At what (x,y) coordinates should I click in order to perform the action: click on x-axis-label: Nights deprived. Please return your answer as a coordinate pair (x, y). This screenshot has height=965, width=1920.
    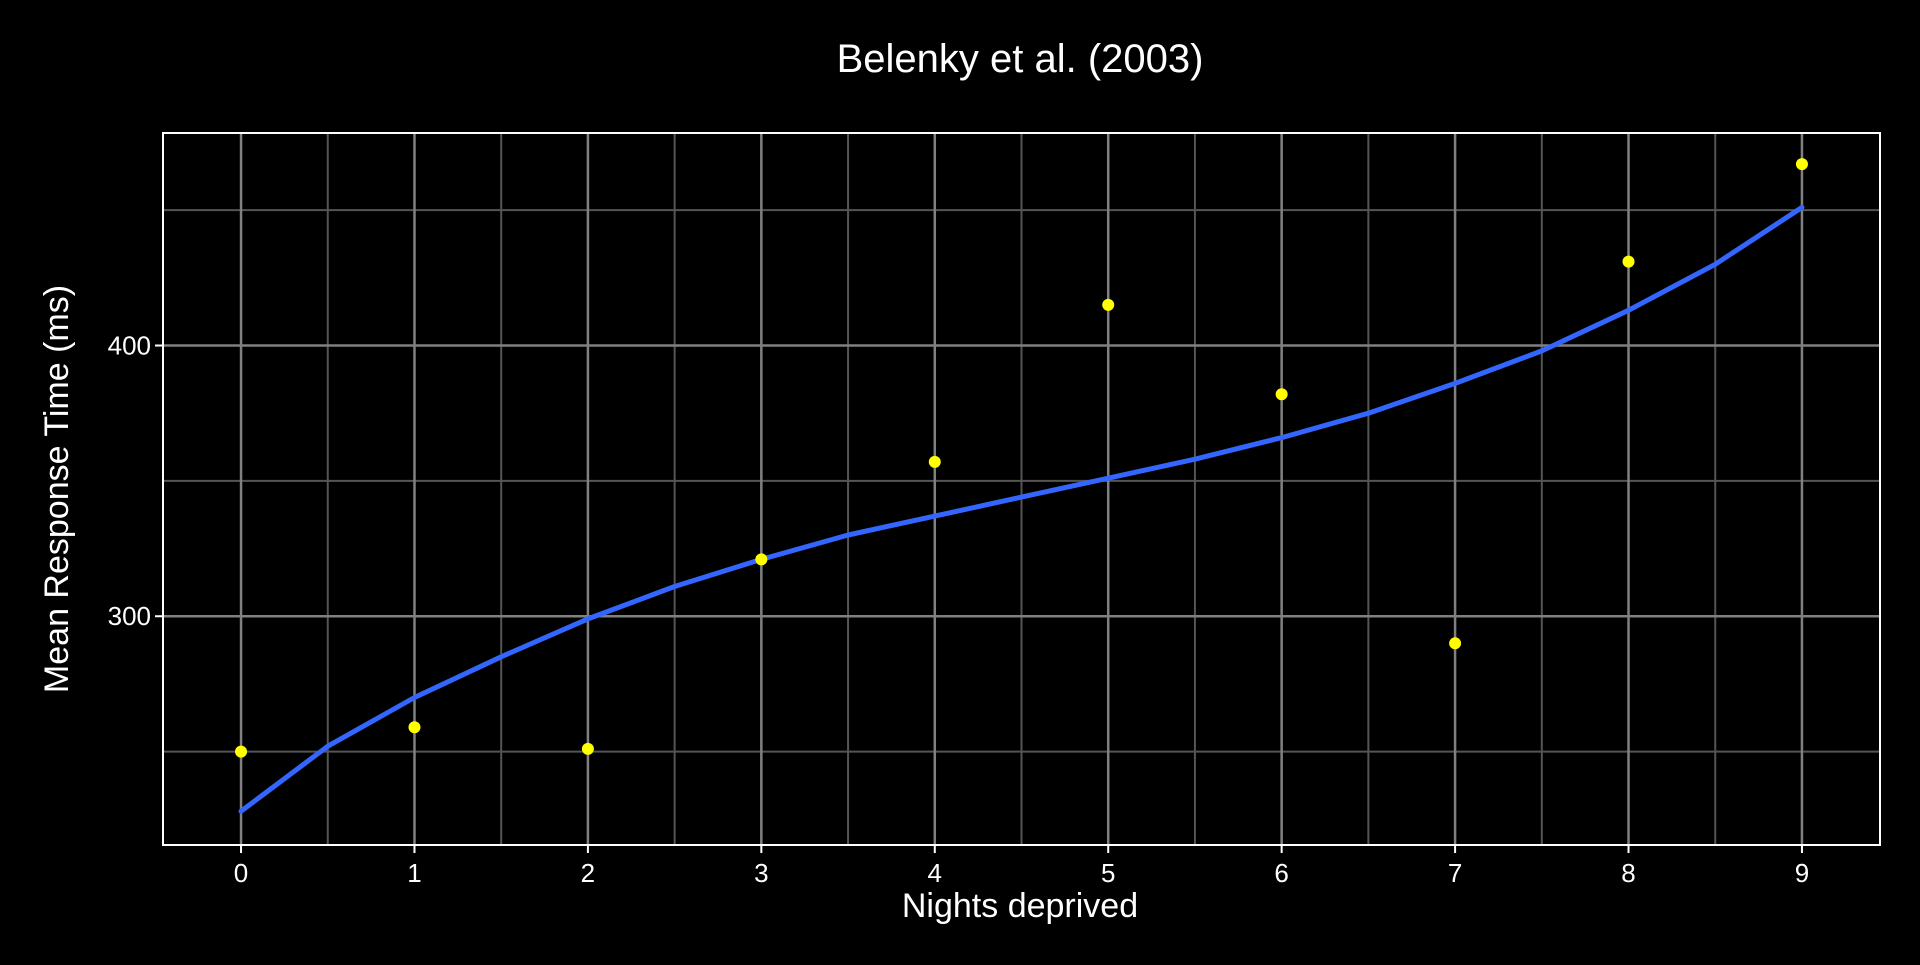
    Looking at the image, I should click on (1020, 906).